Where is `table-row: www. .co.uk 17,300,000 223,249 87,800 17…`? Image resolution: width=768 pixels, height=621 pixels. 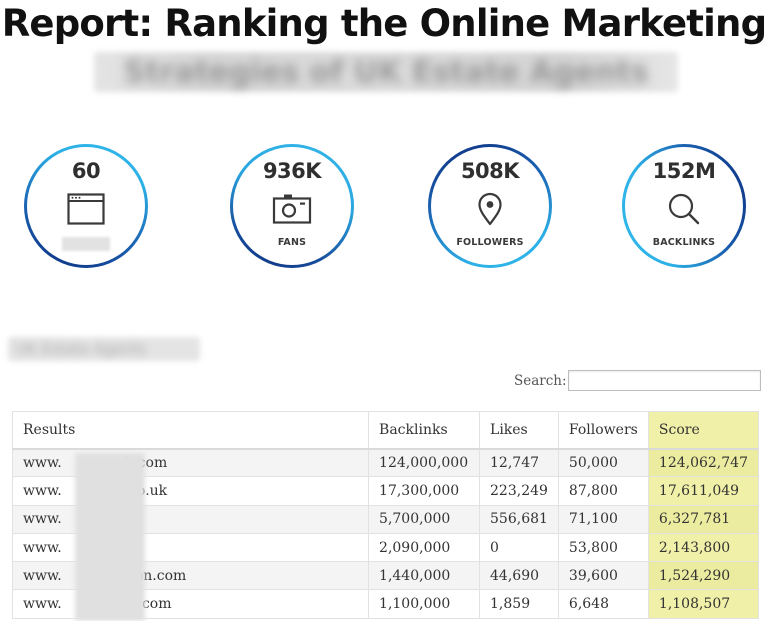 table-row: www. .co.uk 17,300,000 223,249 87,800 17… is located at coordinates (385, 491).